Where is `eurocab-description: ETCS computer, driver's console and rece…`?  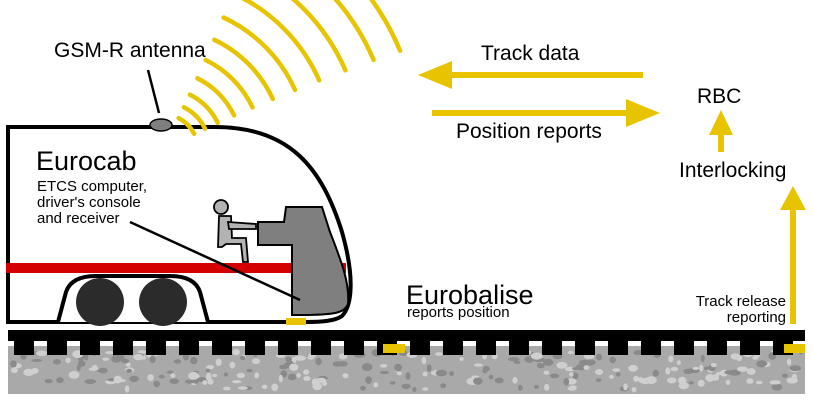
eurocab-description: ETCS computer, driver's console and rece… is located at coordinates (92, 203).